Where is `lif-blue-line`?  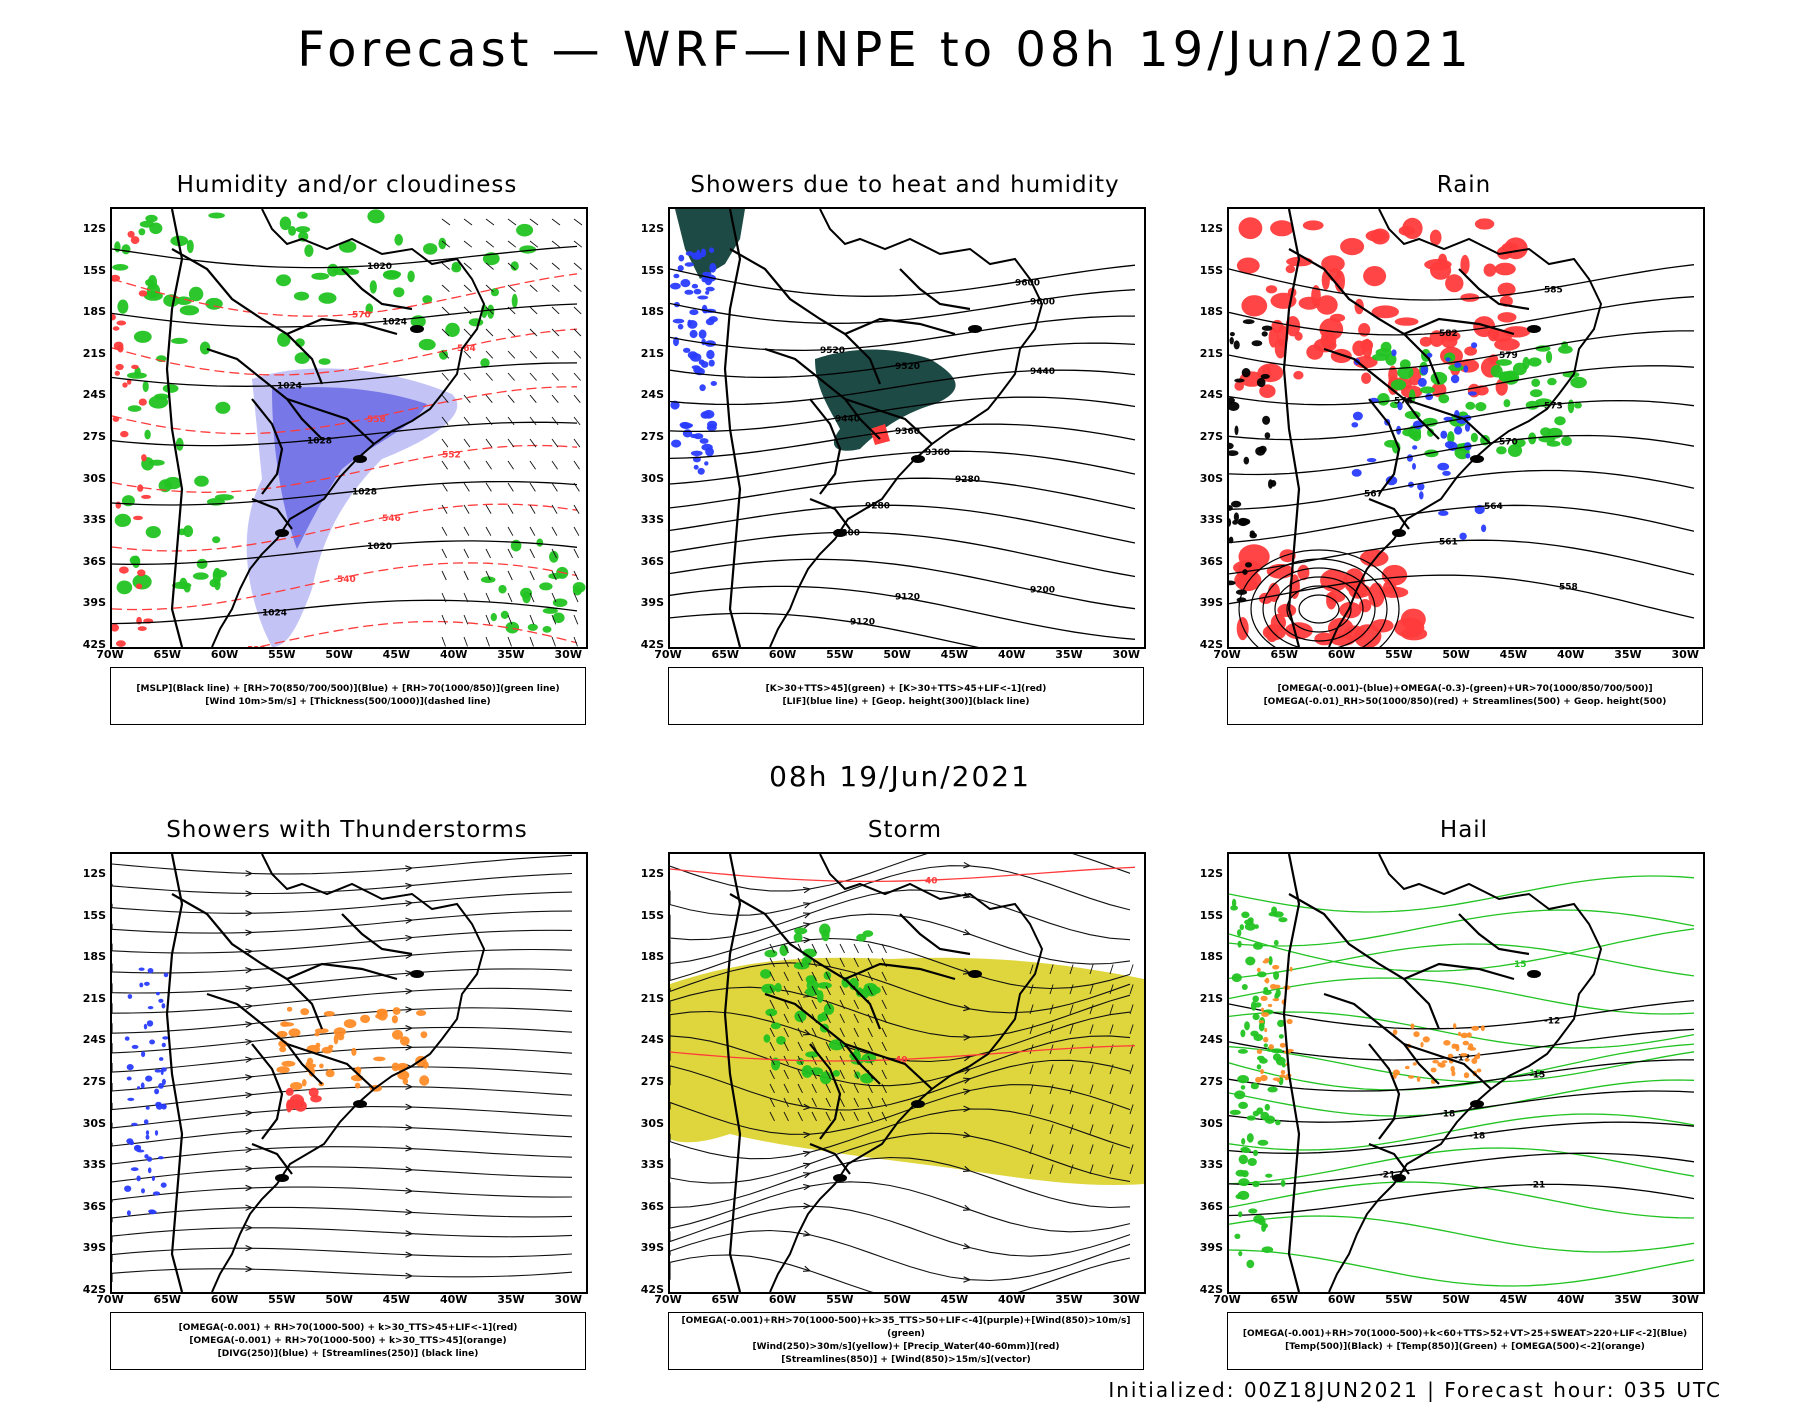
lif-blue-line is located at coordinates (697, 291).